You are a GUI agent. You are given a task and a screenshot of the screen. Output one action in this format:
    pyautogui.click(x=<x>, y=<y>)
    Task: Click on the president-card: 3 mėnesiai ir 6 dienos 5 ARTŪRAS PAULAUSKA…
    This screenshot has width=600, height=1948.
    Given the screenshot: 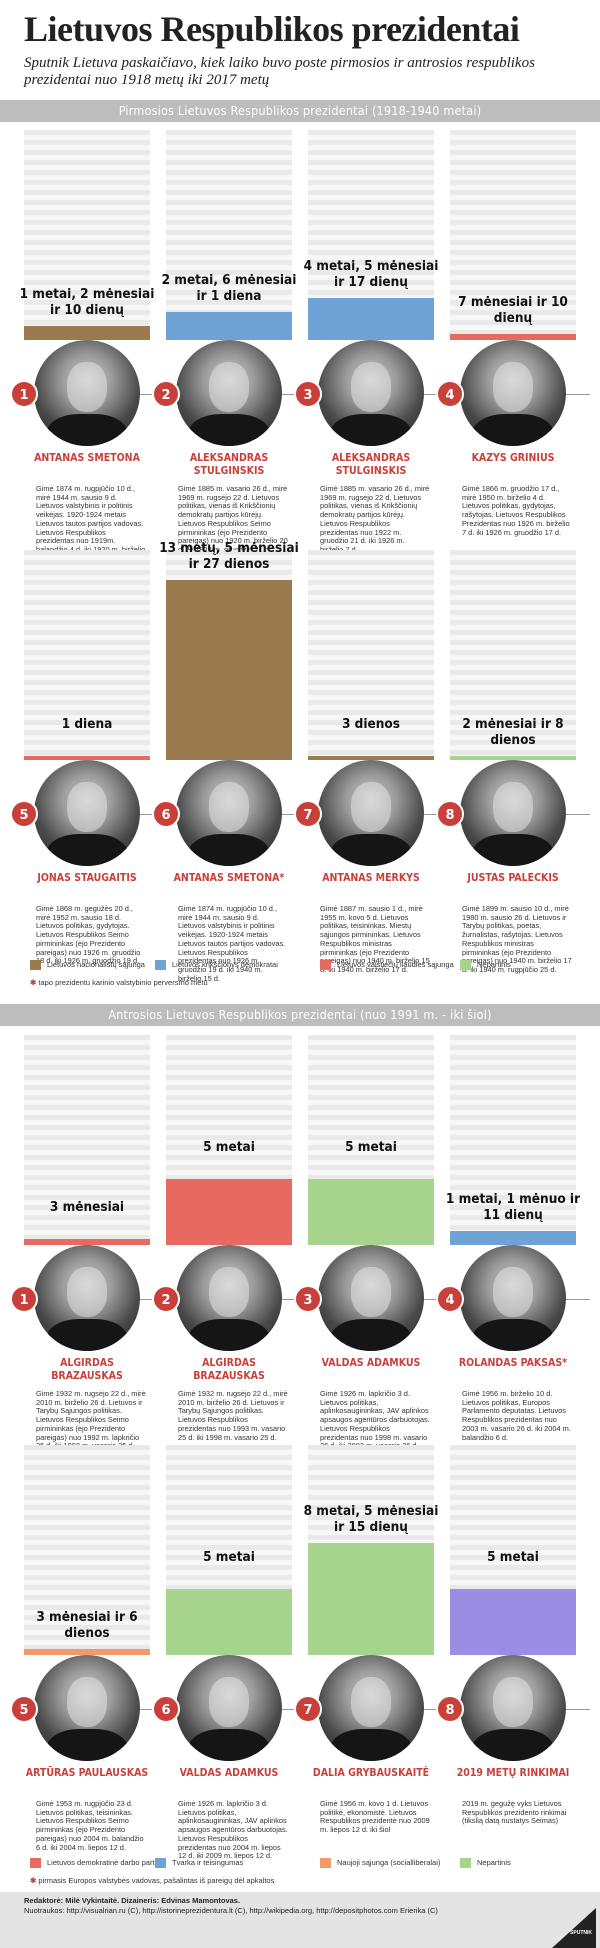 What is the action you would take?
    pyautogui.click(x=80, y=1655)
    